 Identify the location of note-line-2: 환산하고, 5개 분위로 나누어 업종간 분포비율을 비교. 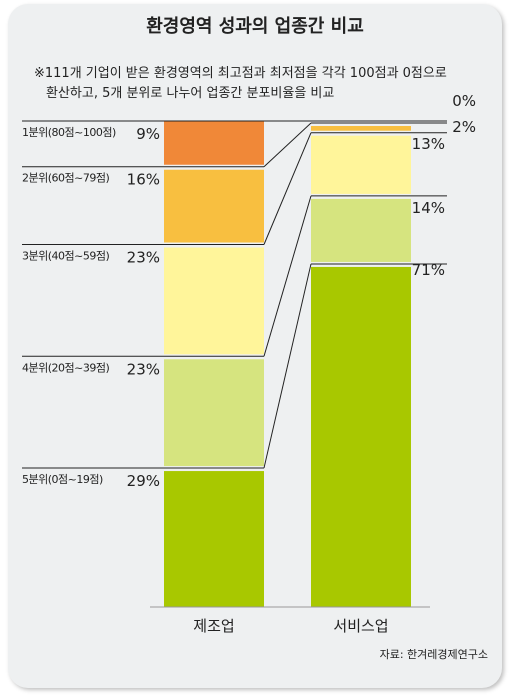
(190, 93).